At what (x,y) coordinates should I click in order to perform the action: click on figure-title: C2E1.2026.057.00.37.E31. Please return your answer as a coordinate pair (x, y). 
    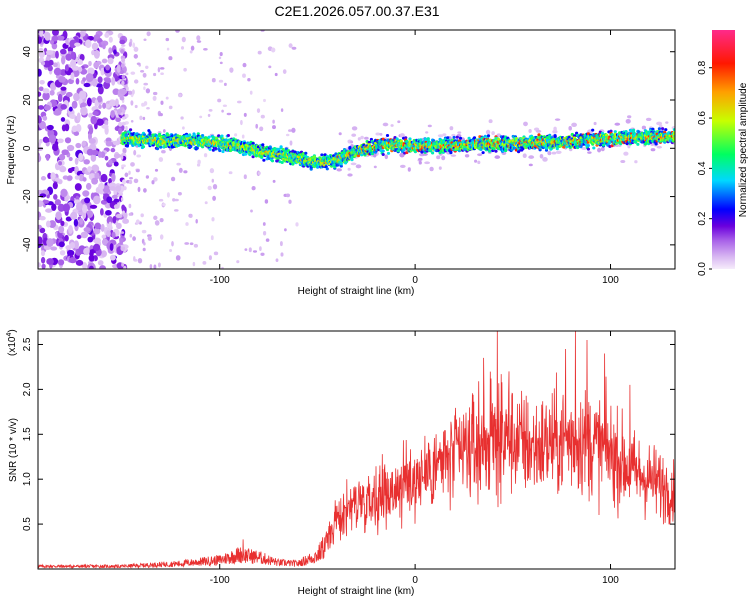
    Looking at the image, I should click on (356, 11).